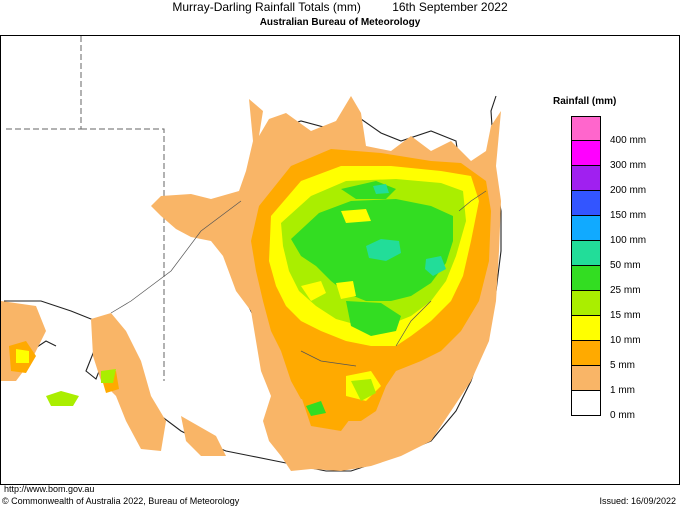 Image resolution: width=680 pixels, height=506 pixels. Describe the element at coordinates (49, 489) in the screenshot. I see `source-url: http://www.bom.gov.au` at that location.